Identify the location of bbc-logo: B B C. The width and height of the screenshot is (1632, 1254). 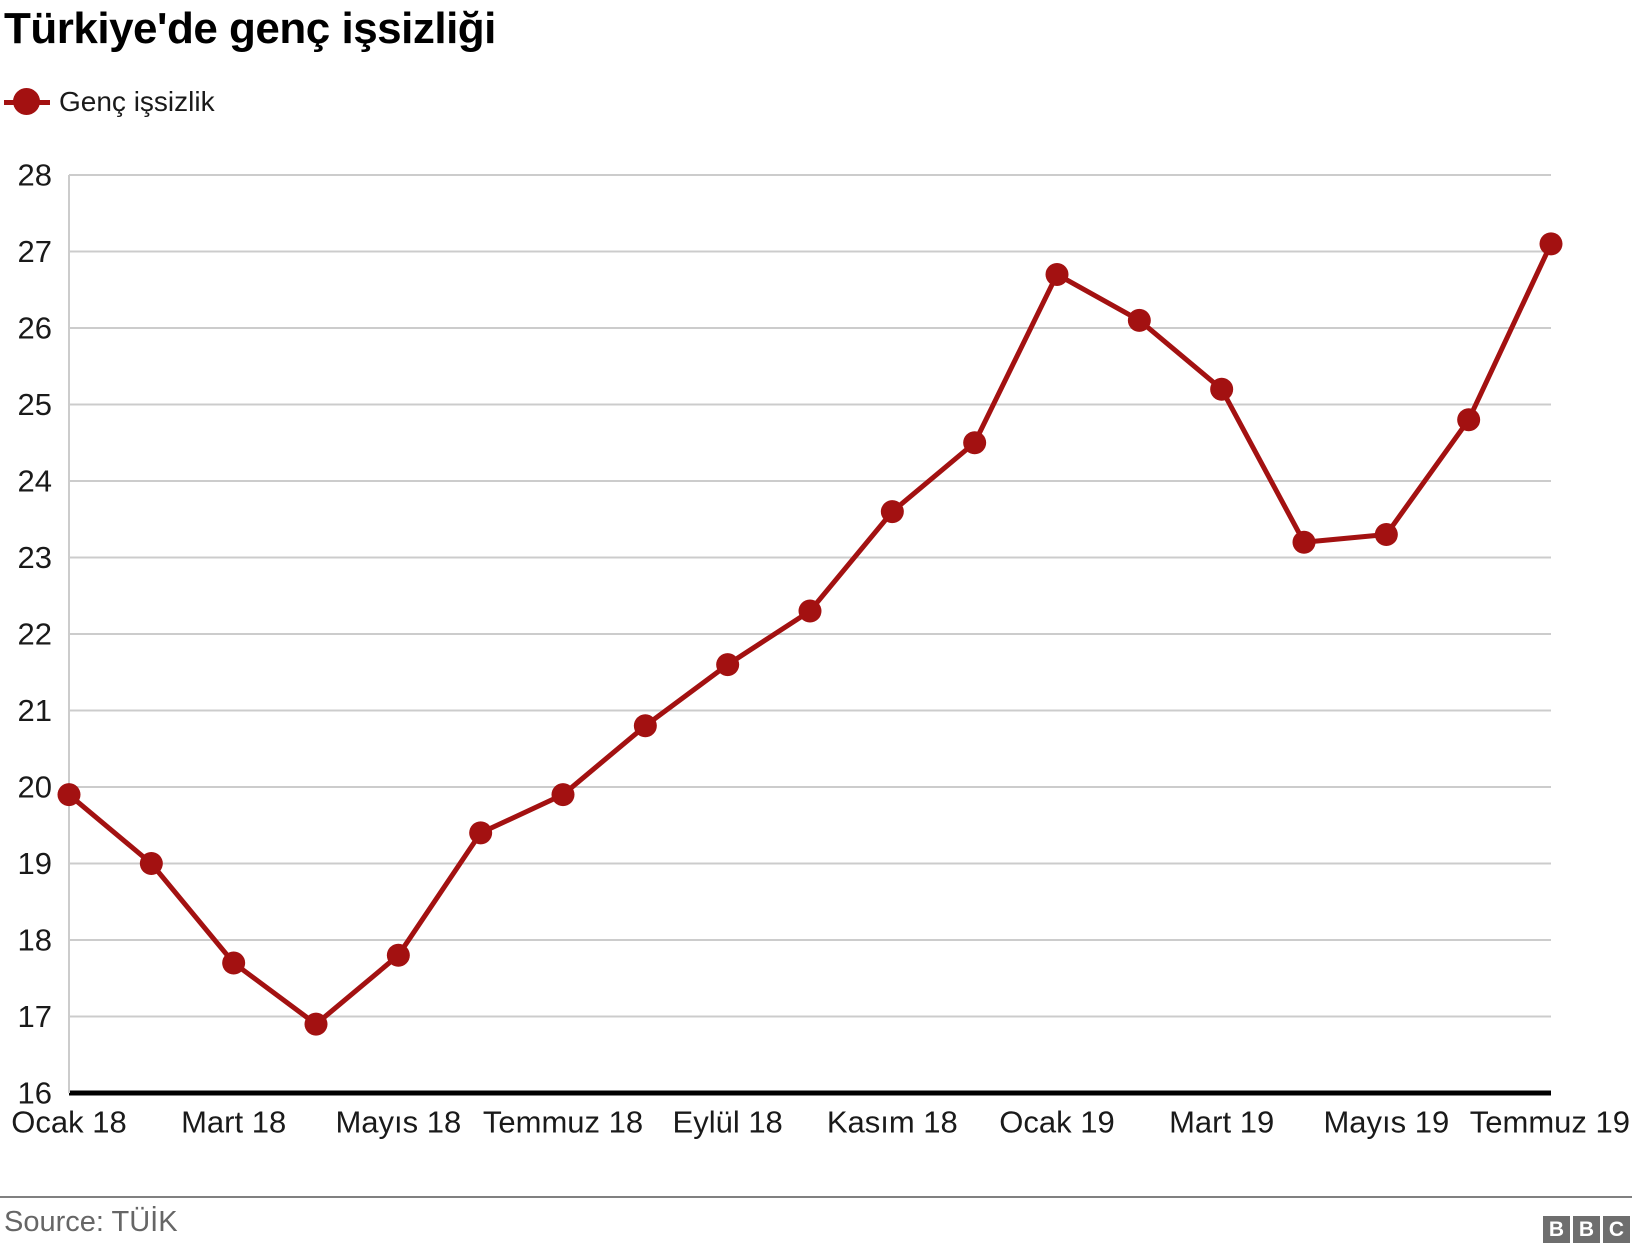
(1586, 1229).